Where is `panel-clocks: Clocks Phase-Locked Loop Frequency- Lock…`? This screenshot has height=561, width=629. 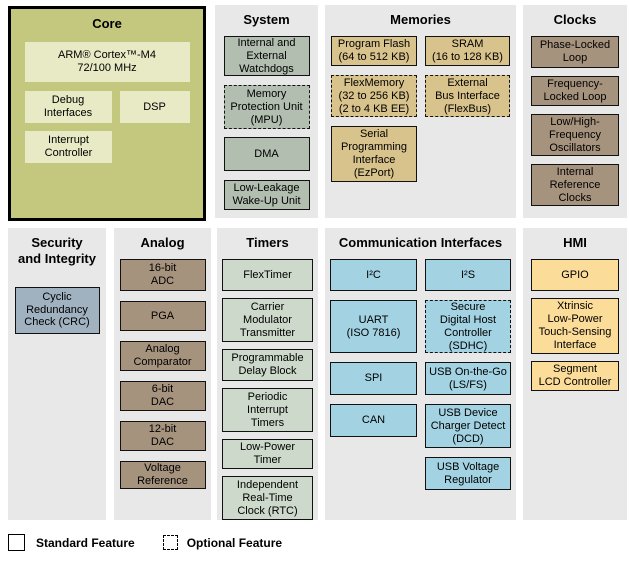 panel-clocks: Clocks Phase-Locked Loop Frequency- Lock… is located at coordinates (575, 111).